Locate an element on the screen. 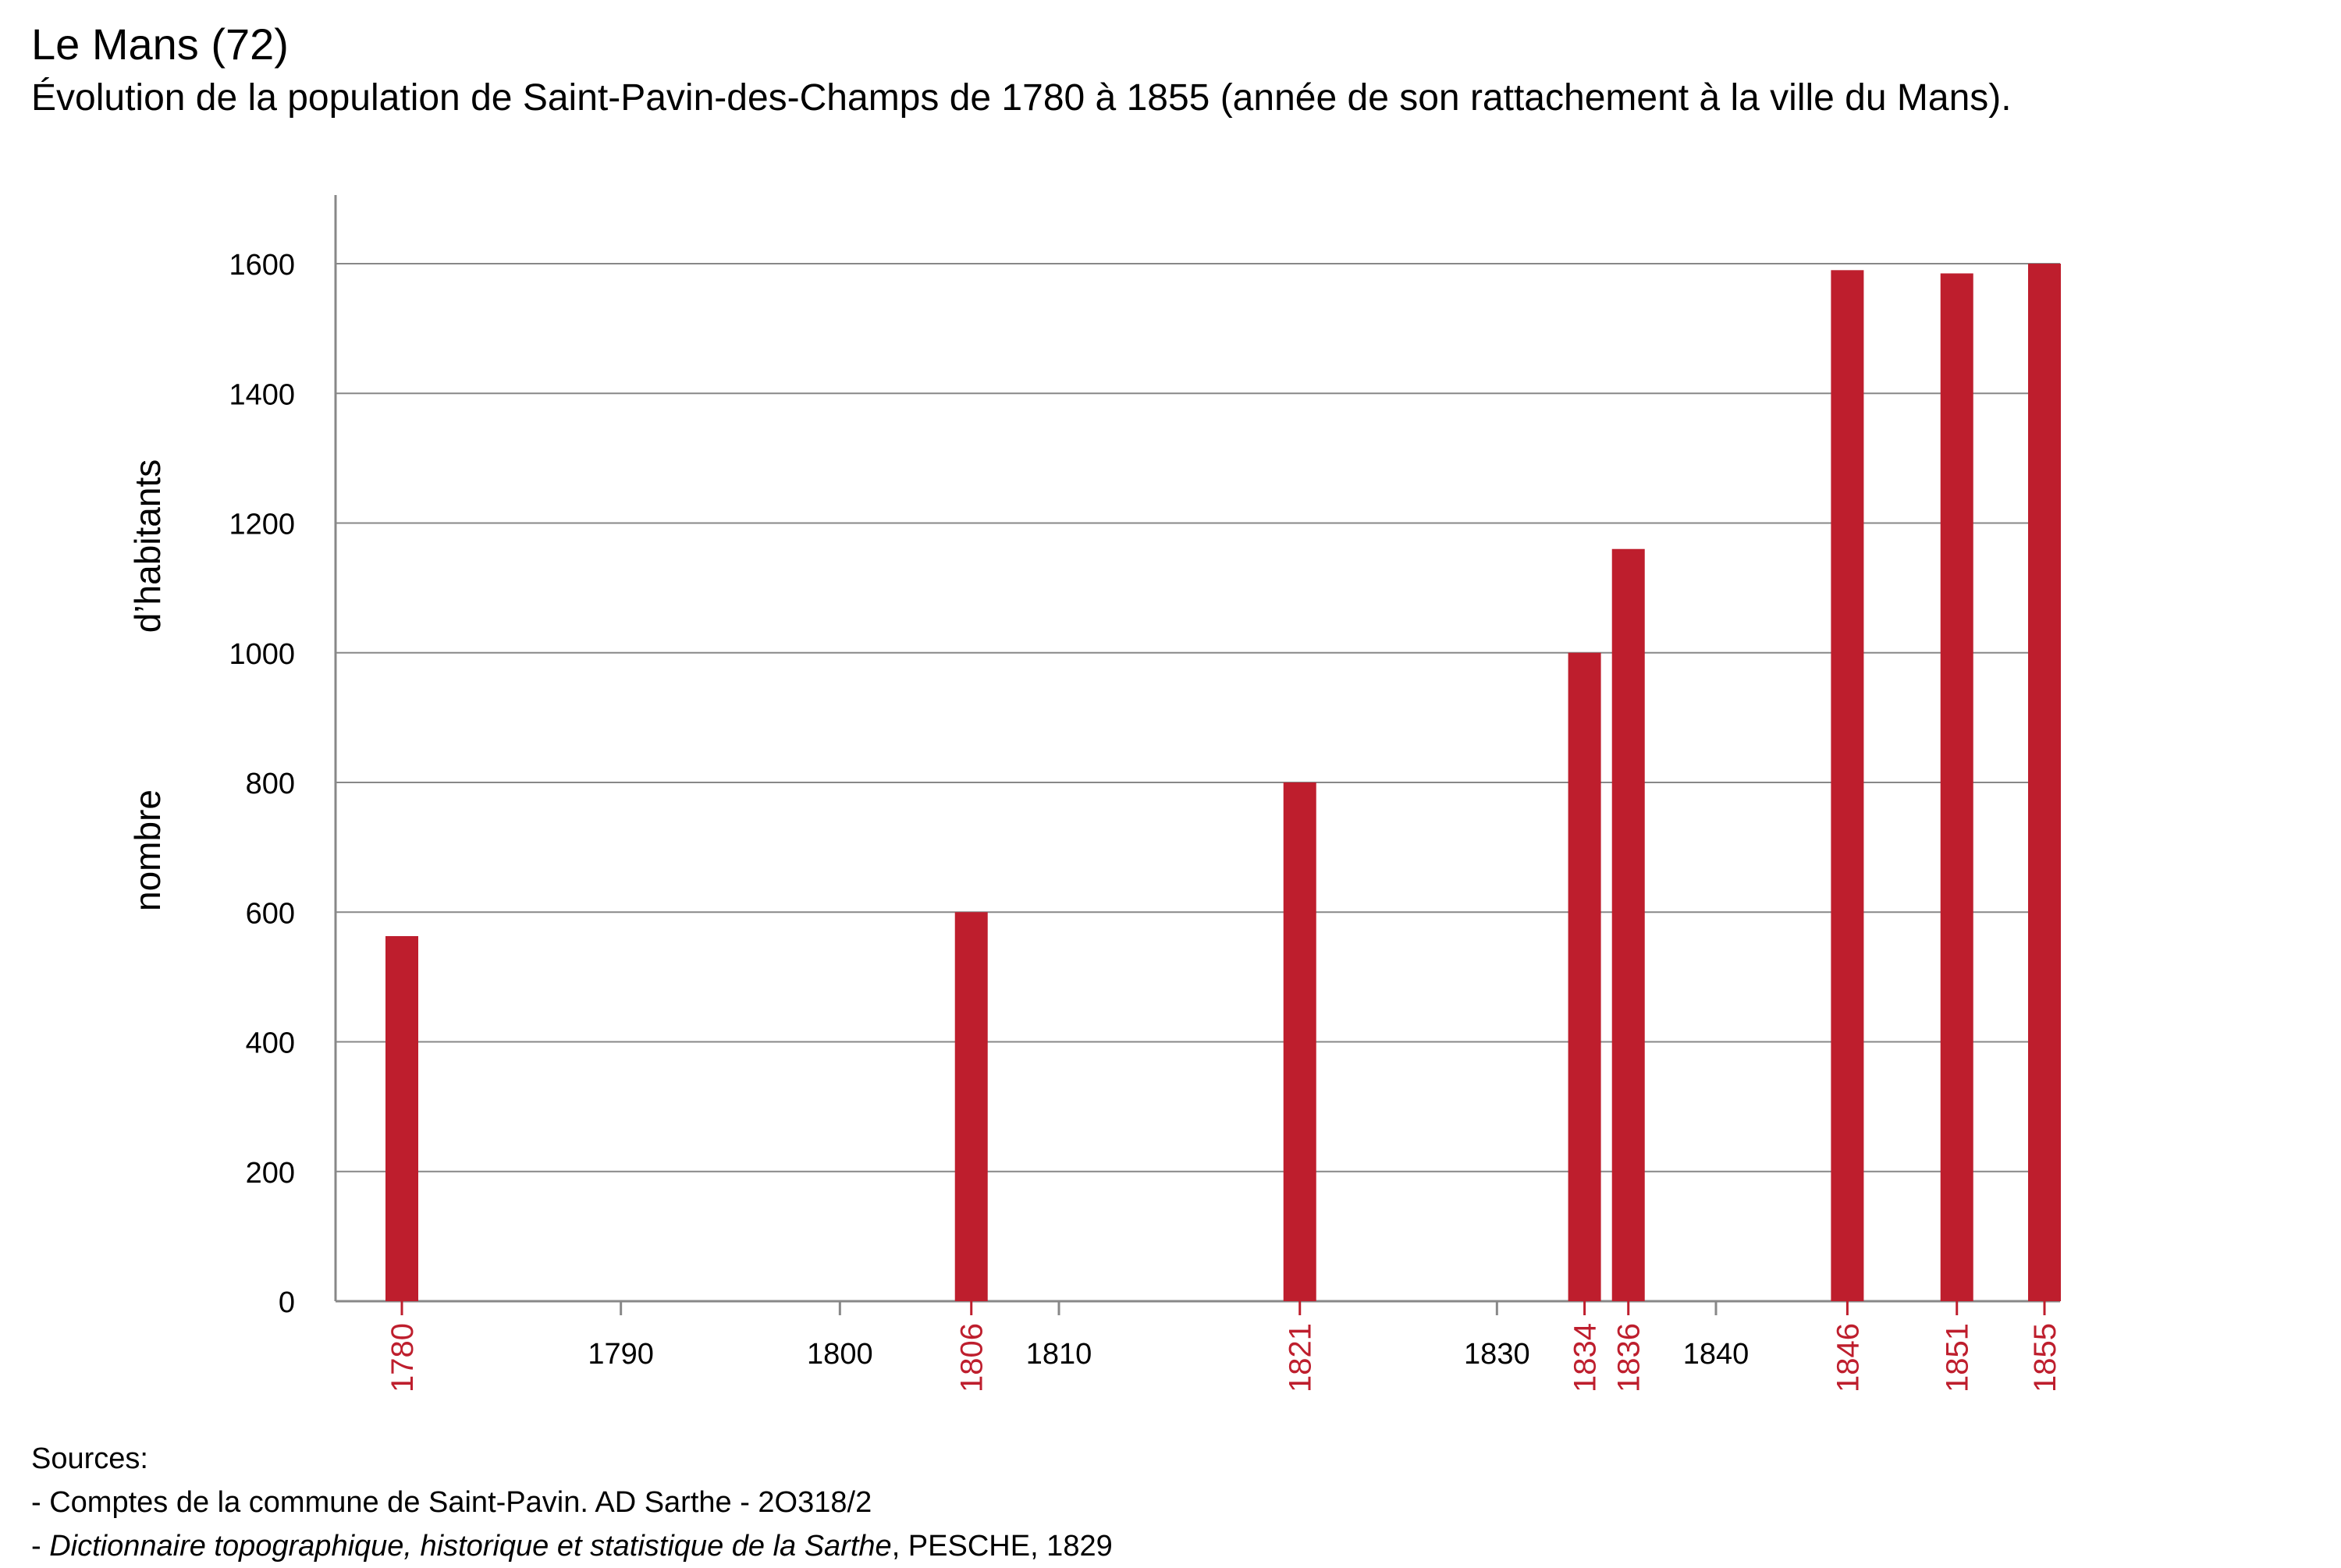 The height and width of the screenshot is (1568, 2341). x-tick-label-1830: 1830 is located at coordinates (1497, 1355).